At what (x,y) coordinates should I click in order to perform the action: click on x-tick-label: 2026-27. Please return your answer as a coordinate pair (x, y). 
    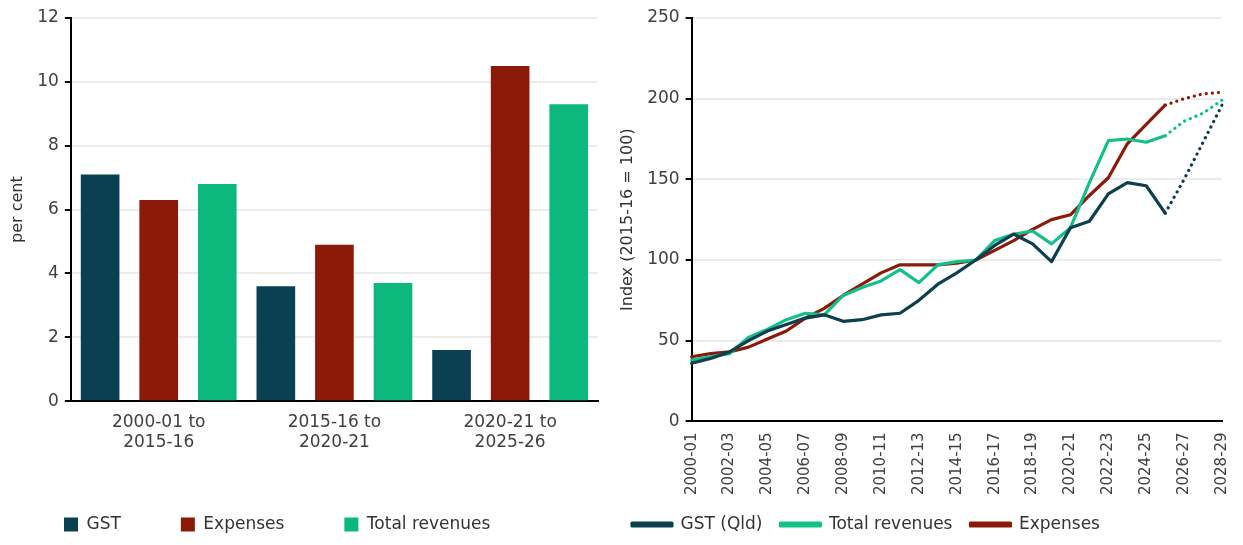
    Looking at the image, I should click on (1183, 464).